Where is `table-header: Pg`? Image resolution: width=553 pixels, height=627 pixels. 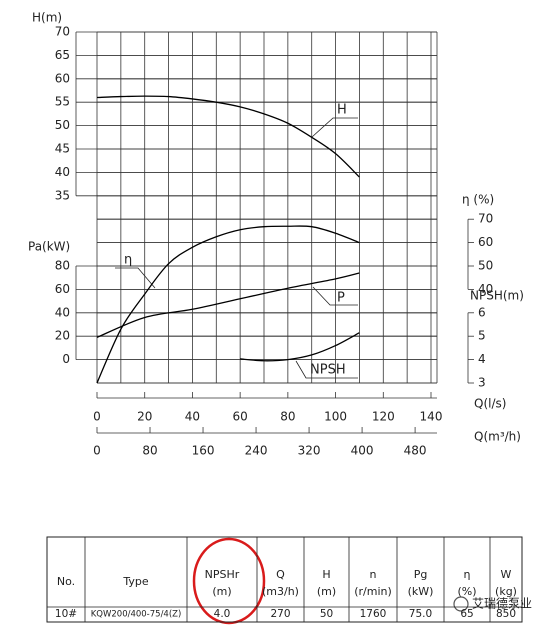 table-header: Pg is located at coordinates (421, 574).